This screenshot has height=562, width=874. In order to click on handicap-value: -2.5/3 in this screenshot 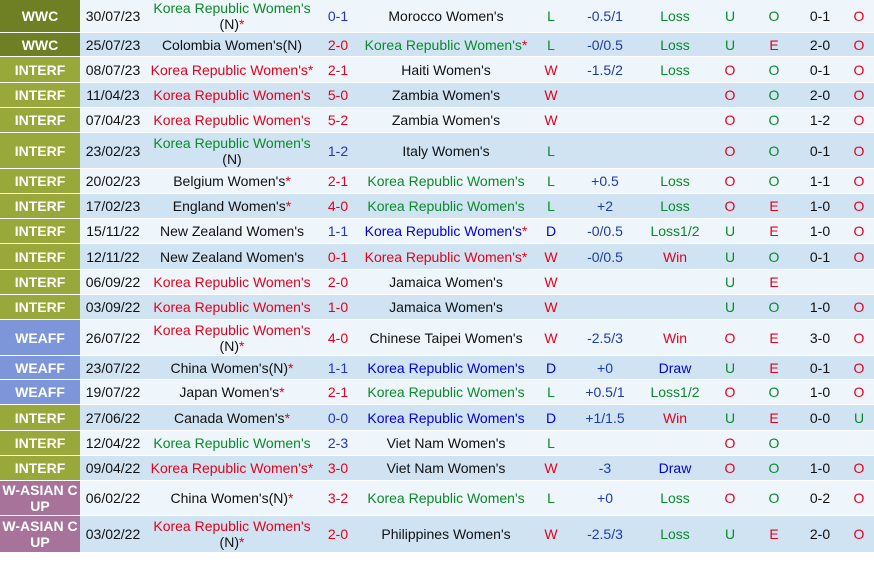, I will do `click(605, 337)`.